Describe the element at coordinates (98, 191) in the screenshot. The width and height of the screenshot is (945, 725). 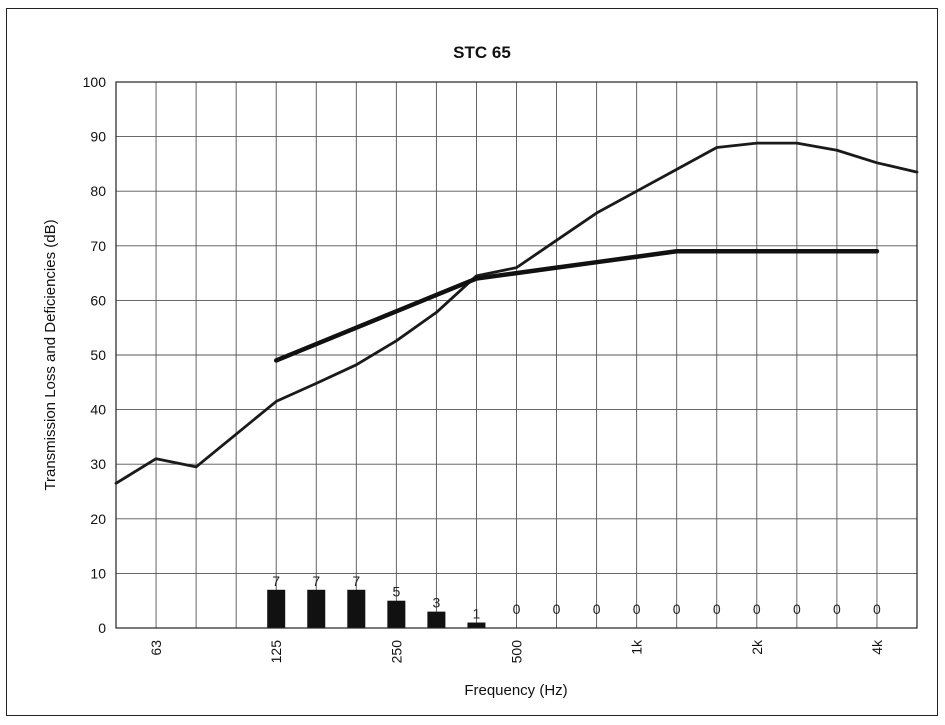
I see `y-tick-label: 80` at that location.